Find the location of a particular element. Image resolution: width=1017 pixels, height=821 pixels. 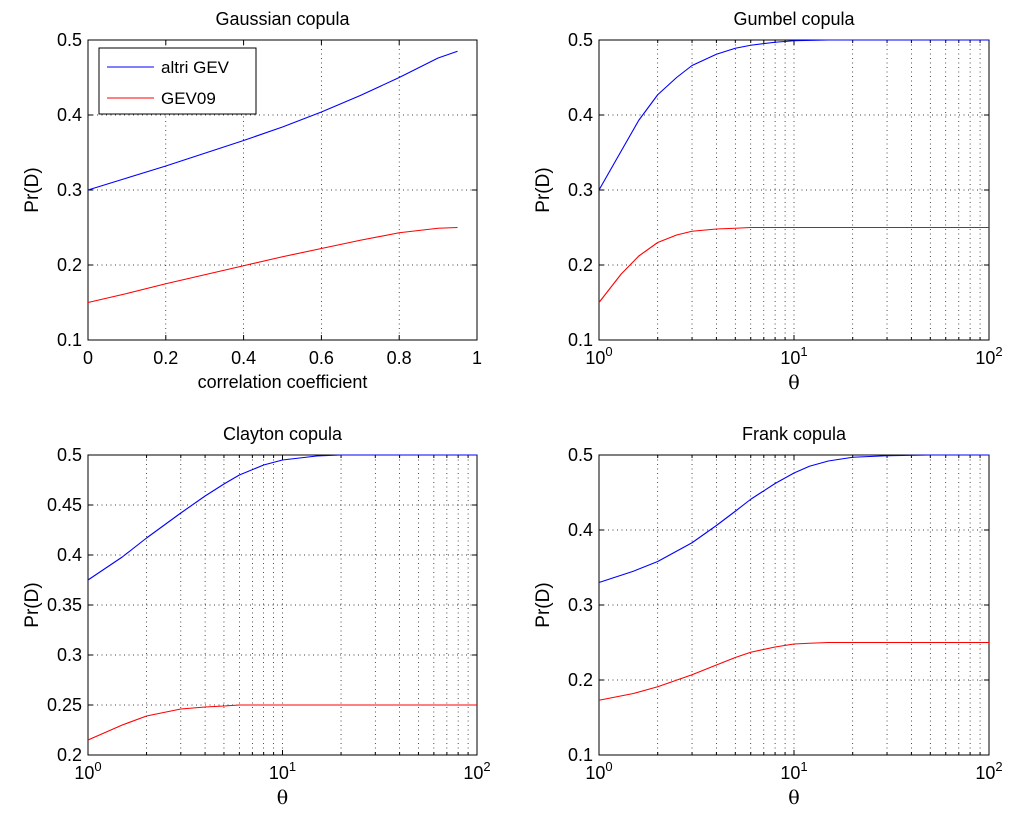

x-tick-label: 1 is located at coordinates (477, 358).